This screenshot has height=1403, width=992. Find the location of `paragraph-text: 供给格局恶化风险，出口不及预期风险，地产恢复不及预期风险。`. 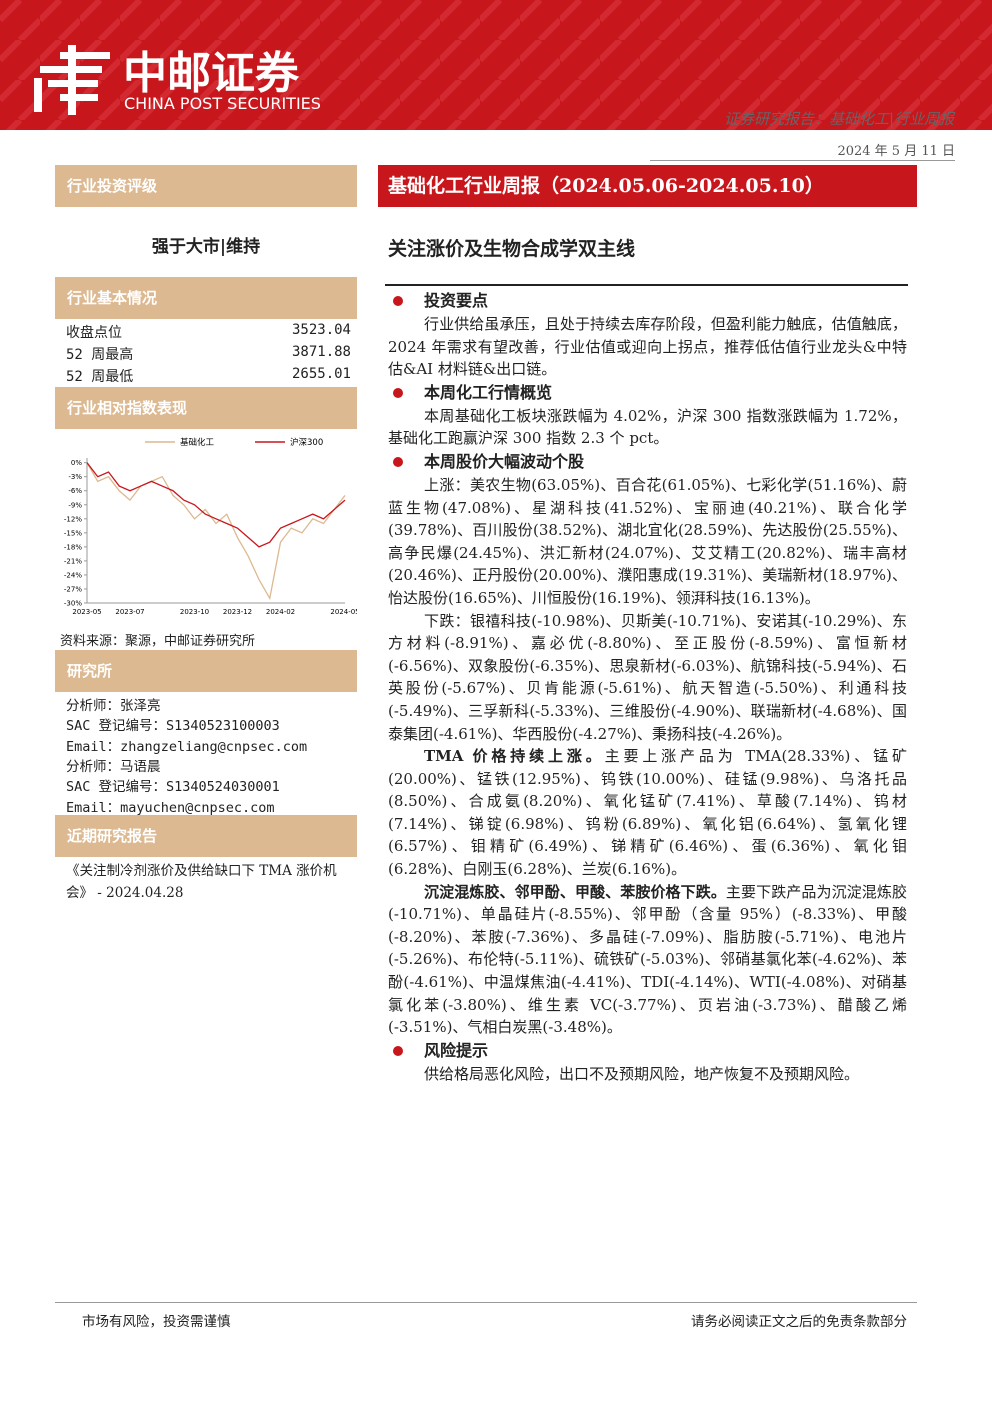

paragraph-text: 供给格局恶化风险，出口不及预期风险，地产恢复不及预期风险。 is located at coordinates (642, 1073).